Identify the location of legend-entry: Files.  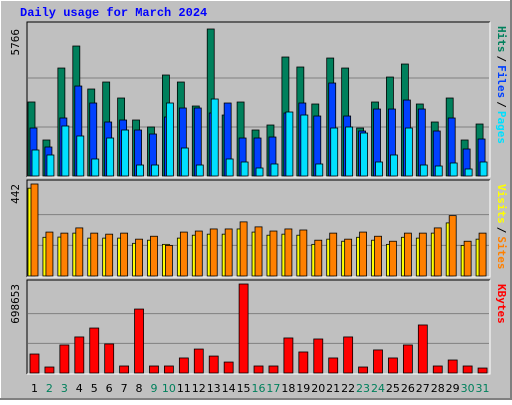
(501, 81).